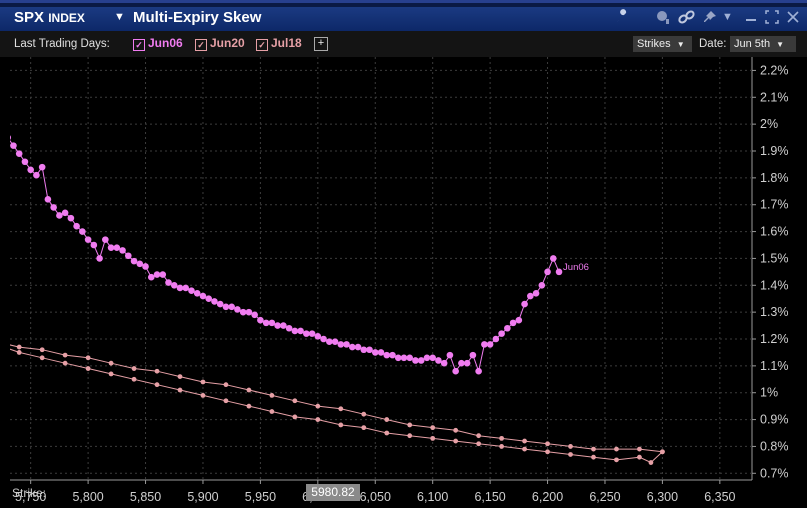 The image size is (807, 508). I want to click on date-value: Jun 5th, so click(752, 44).